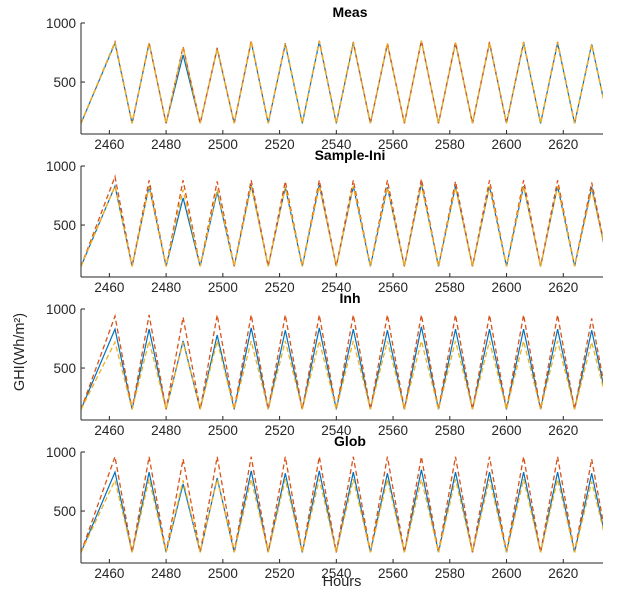 The image size is (619, 595). What do you see at coordinates (350, 441) in the screenshot?
I see `subplot-title: Glob` at bounding box center [350, 441].